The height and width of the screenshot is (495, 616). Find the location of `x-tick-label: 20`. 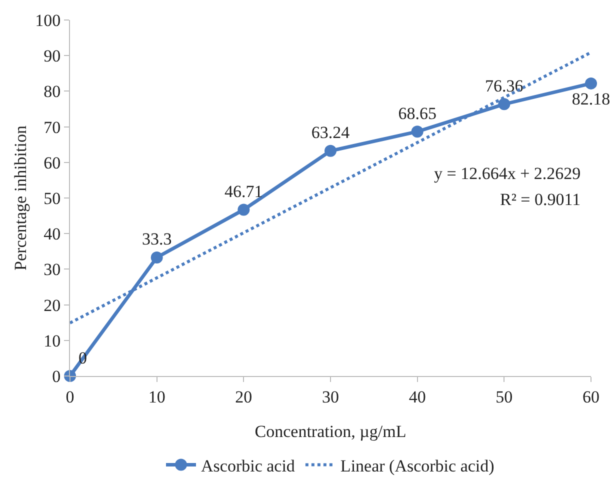

x-tick-label: 20 is located at coordinates (243, 396).